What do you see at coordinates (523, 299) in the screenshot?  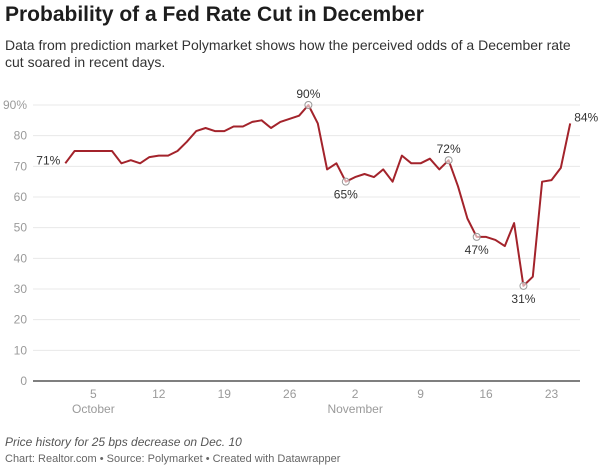 I see `annotation-label: 31%` at bounding box center [523, 299].